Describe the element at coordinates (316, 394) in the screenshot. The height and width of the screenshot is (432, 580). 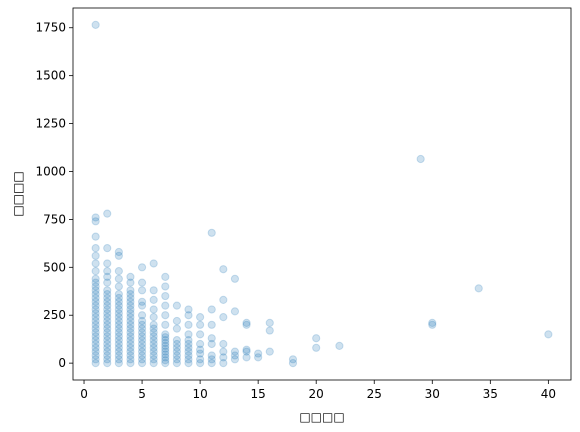
I see `x-tick-label: 20` at that location.